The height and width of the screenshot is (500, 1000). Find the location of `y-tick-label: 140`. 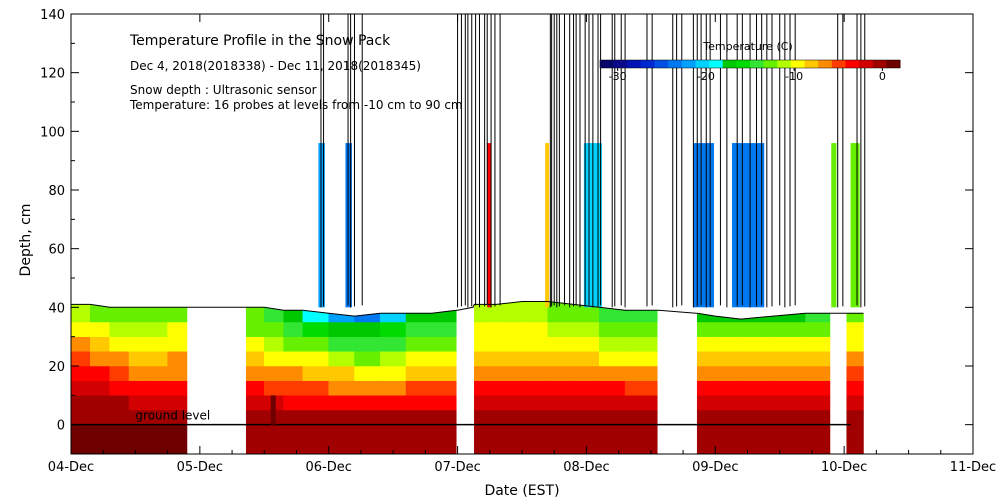

y-tick-label: 140 is located at coordinates (52, 15).